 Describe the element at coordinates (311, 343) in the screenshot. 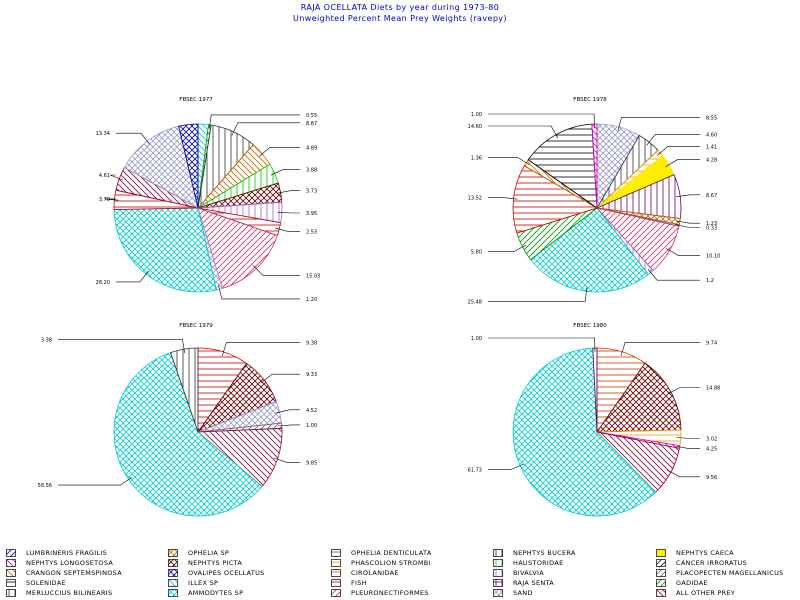

I see `slice-label: 9.38` at that location.